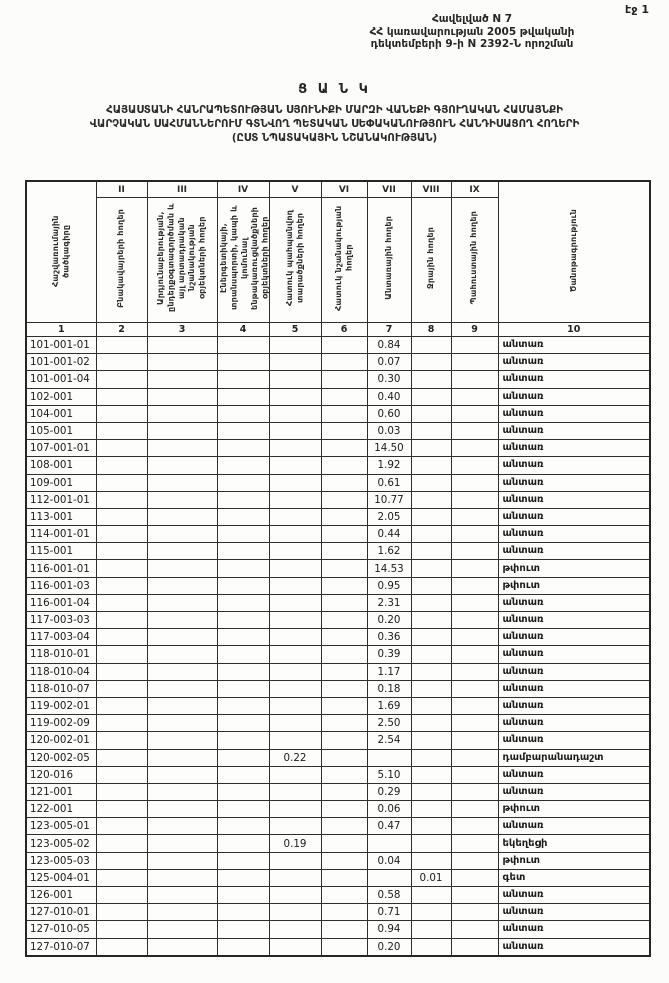  I want to click on cell-area-value: 1.62, so click(389, 551).